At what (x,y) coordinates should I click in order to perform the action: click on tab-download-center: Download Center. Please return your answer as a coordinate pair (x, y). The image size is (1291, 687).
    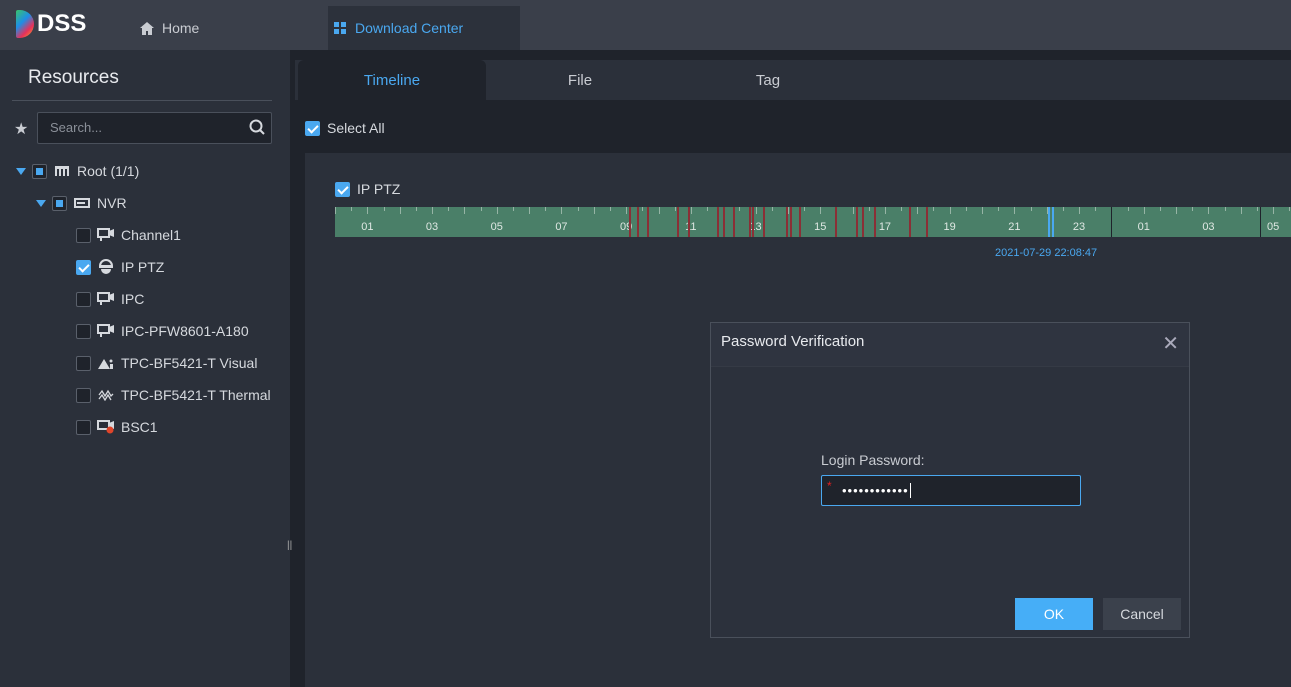
    Looking at the image, I should click on (424, 28).